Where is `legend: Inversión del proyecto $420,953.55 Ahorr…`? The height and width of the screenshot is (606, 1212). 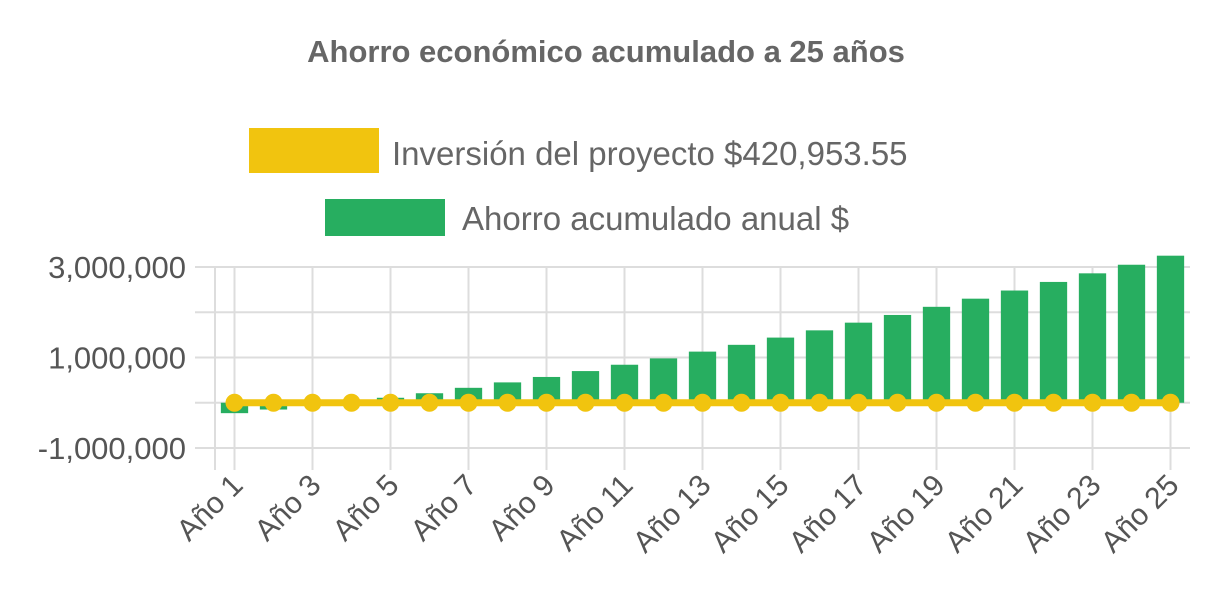 legend: Inversión del proyecto $420,953.55 Ahorr… is located at coordinates (578, 182).